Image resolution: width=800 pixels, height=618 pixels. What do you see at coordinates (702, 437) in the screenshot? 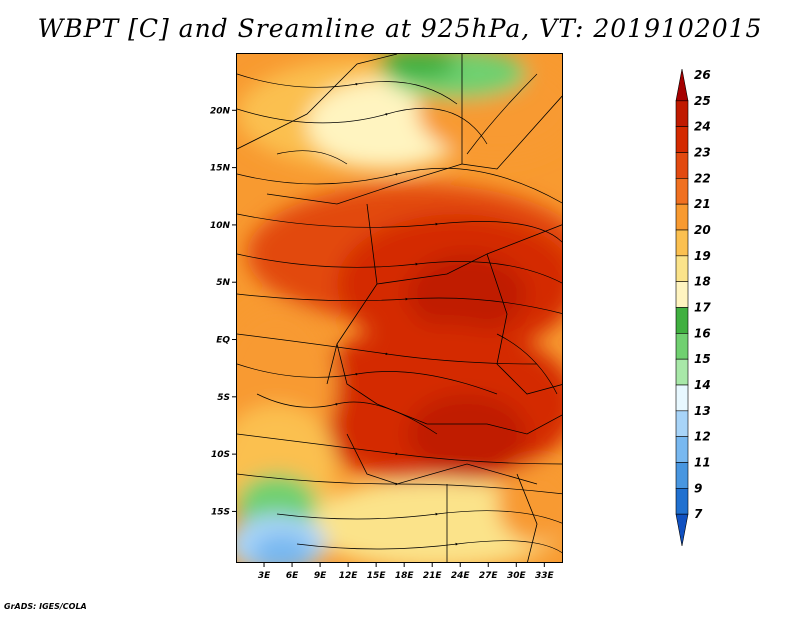
I see `colorbar-level-label: 12` at bounding box center [702, 437].